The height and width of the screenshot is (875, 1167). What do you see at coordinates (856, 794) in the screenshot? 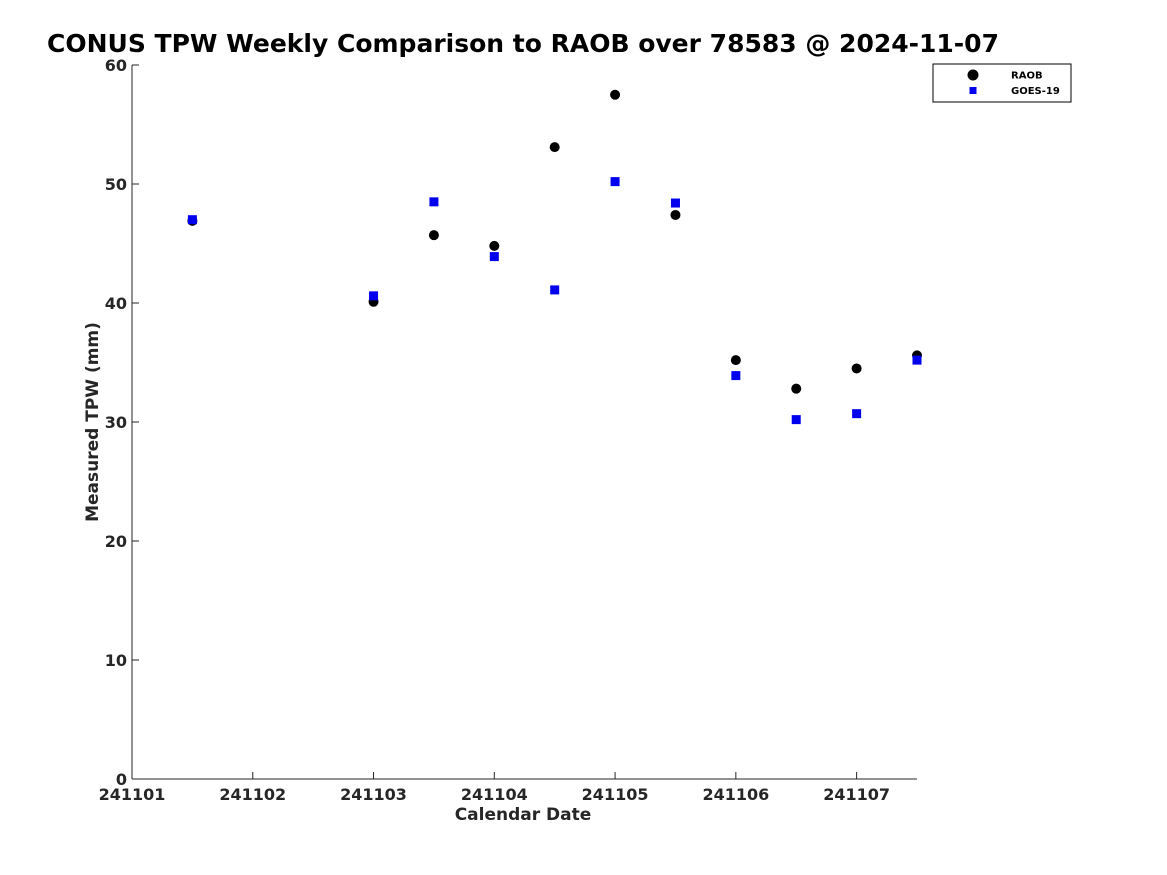
I see `x-tick-label: 241107` at bounding box center [856, 794].